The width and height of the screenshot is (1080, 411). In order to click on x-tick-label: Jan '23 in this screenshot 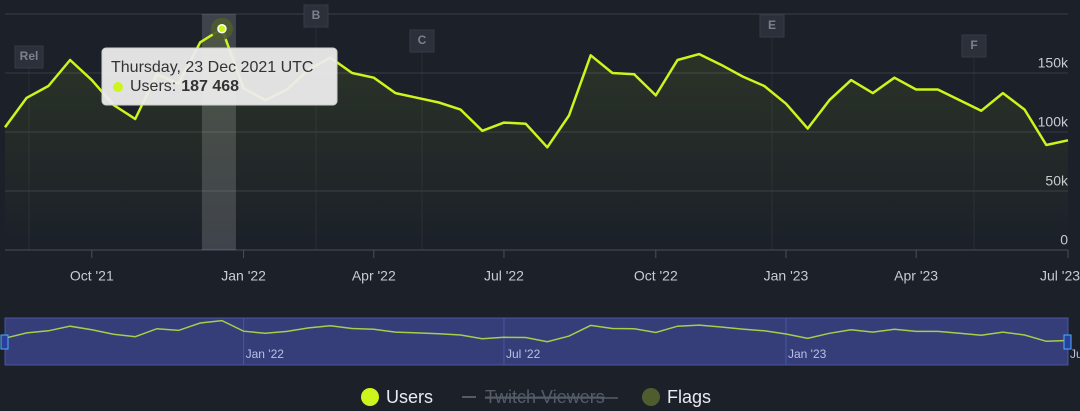, I will do `click(786, 276)`.